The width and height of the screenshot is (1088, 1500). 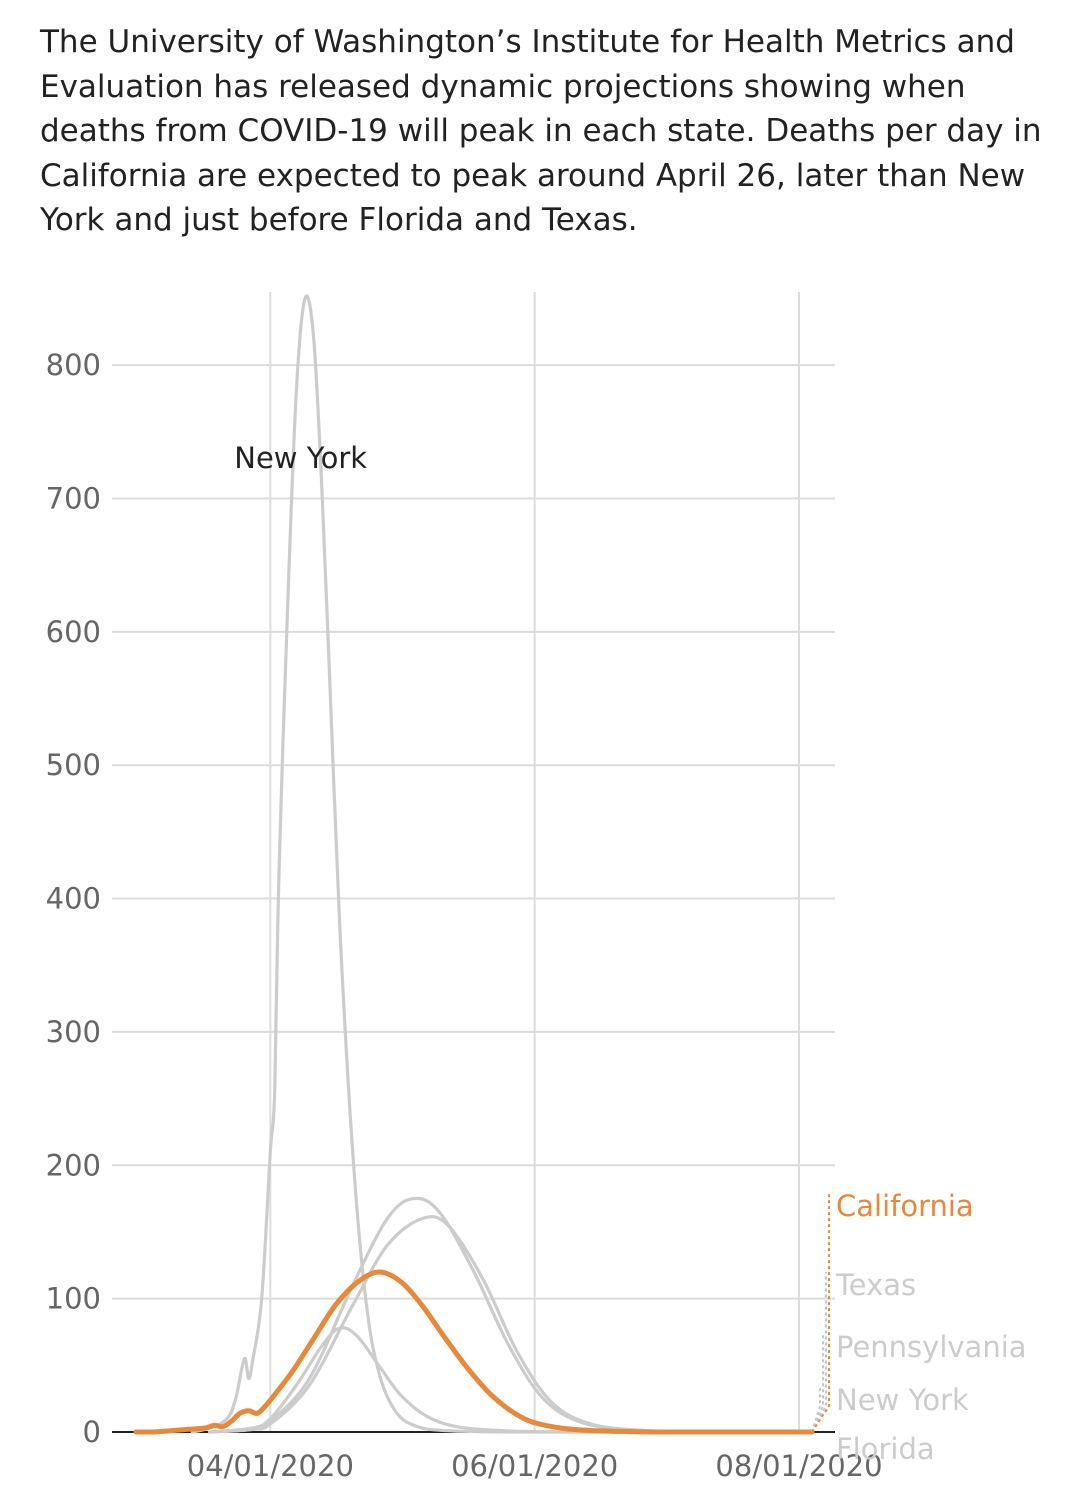 What do you see at coordinates (73, 498) in the screenshot?
I see `y-tick-label-700: 700` at bounding box center [73, 498].